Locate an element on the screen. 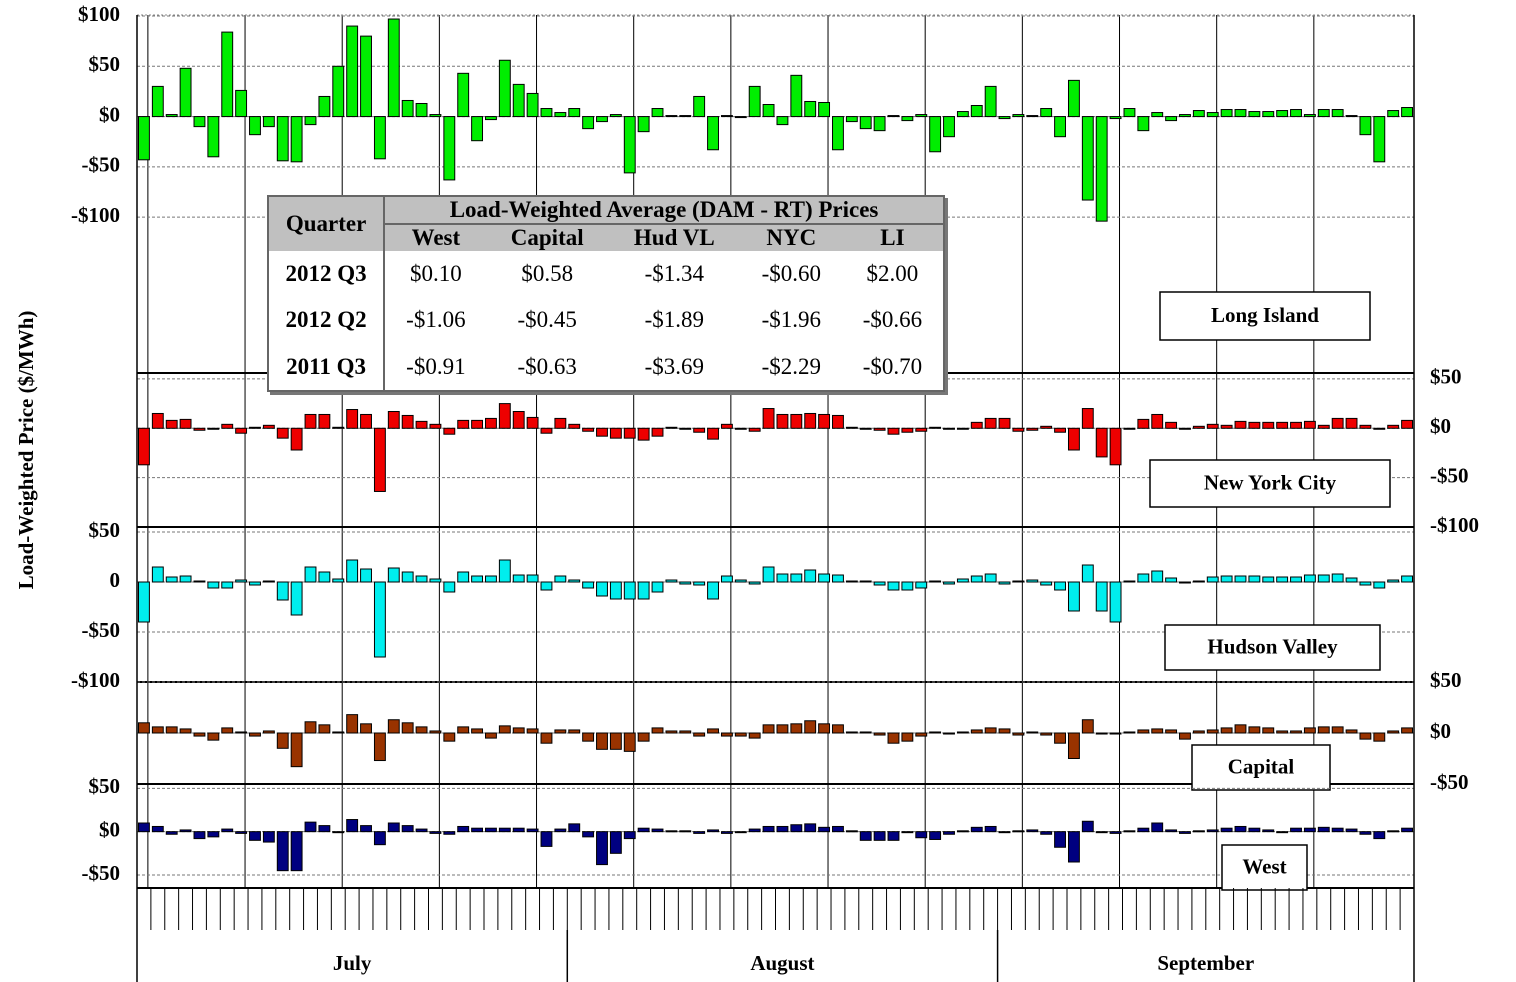 The height and width of the screenshot is (982, 1516). y-tick-label: $50 is located at coordinates (105, 530).